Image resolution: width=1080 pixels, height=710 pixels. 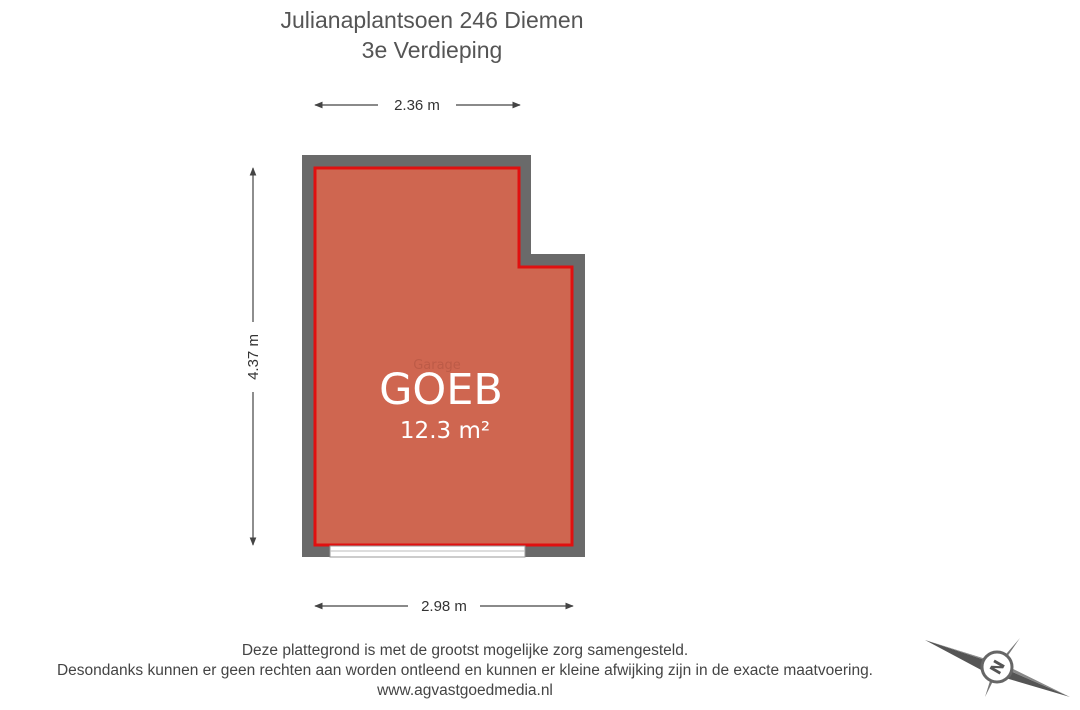 I want to click on dimension-label: 2.98 m, so click(x=444, y=606).